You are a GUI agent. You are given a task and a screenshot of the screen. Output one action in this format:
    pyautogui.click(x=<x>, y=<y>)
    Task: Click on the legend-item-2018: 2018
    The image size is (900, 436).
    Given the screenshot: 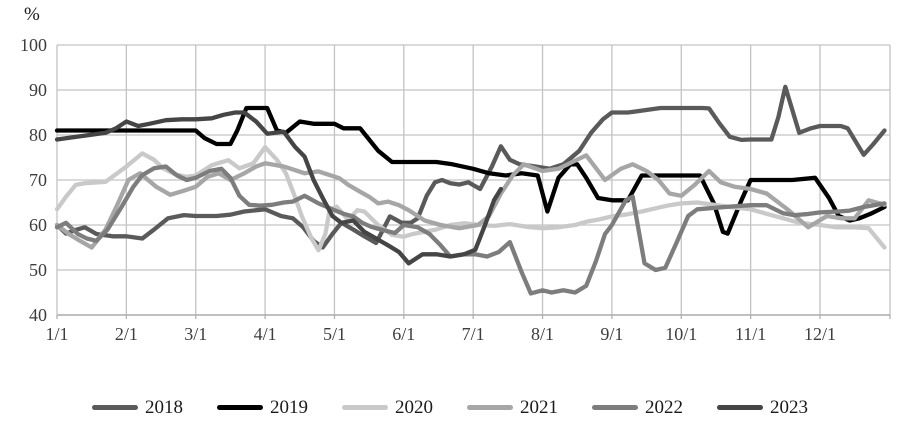 What is the action you would take?
    pyautogui.click(x=137, y=407)
    